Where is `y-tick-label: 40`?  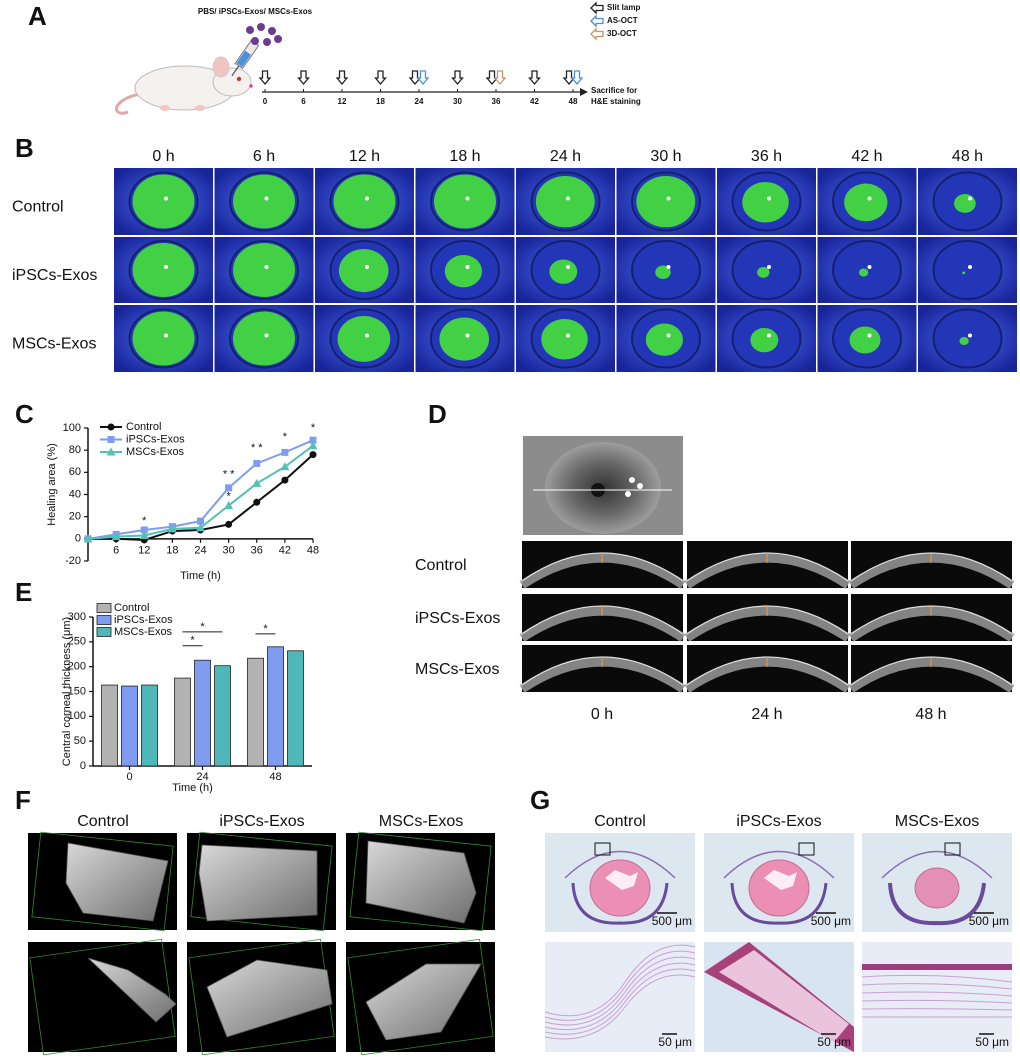
y-tick-label: 40 is located at coordinates (75, 494).